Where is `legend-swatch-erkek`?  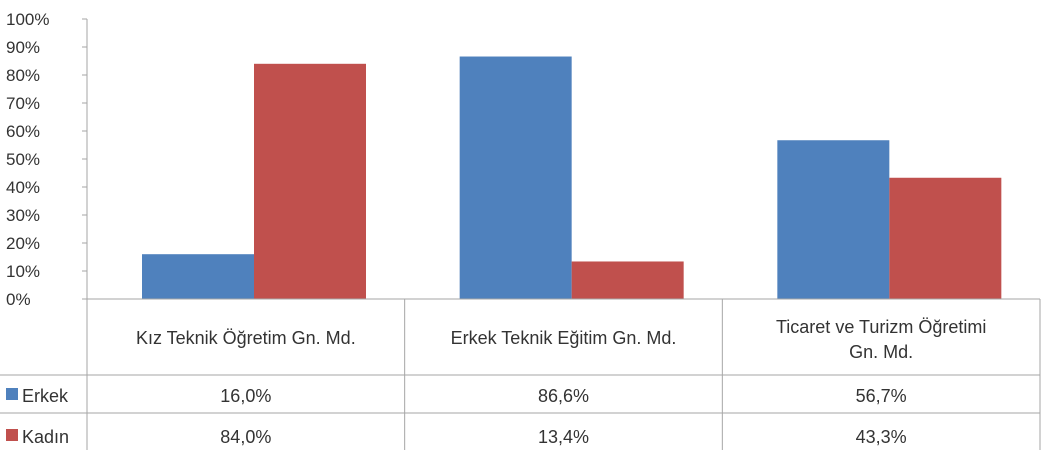 legend-swatch-erkek is located at coordinates (12, 394).